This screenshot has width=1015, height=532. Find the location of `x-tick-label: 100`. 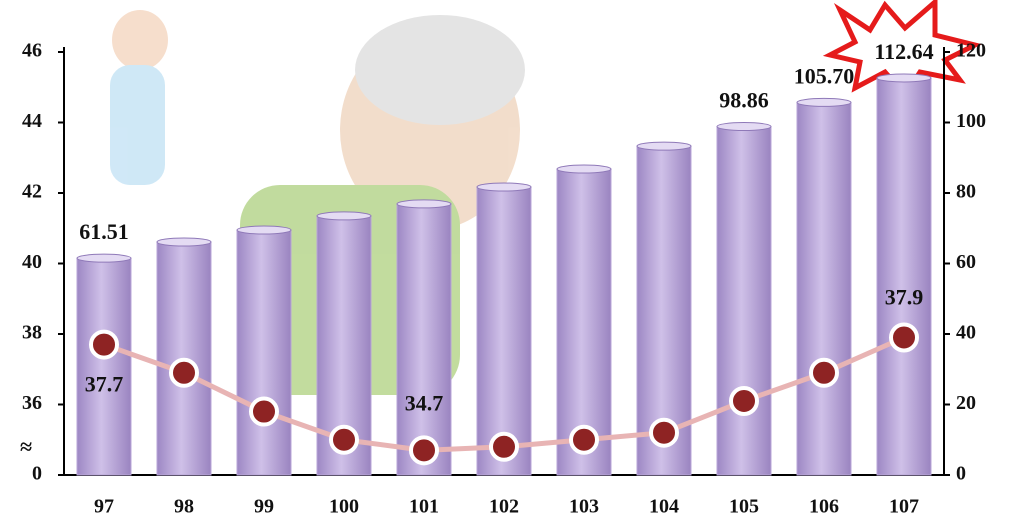

x-tick-label: 100 is located at coordinates (344, 507).